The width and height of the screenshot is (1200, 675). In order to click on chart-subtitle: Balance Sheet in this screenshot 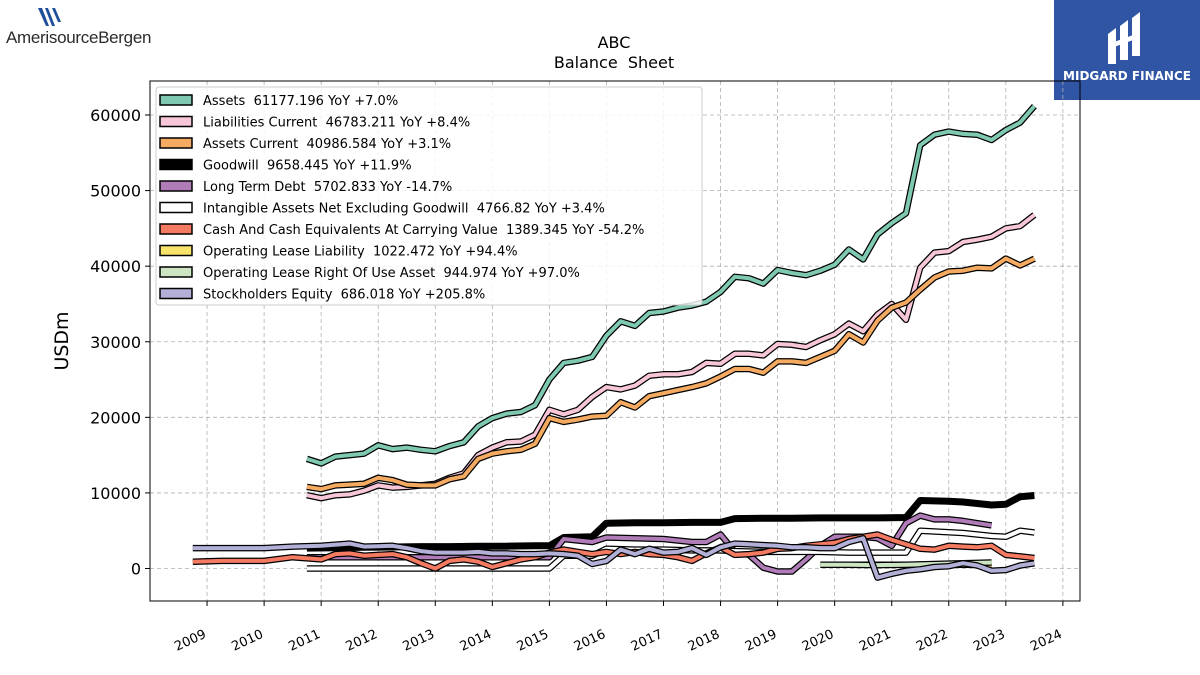, I will do `click(614, 62)`.